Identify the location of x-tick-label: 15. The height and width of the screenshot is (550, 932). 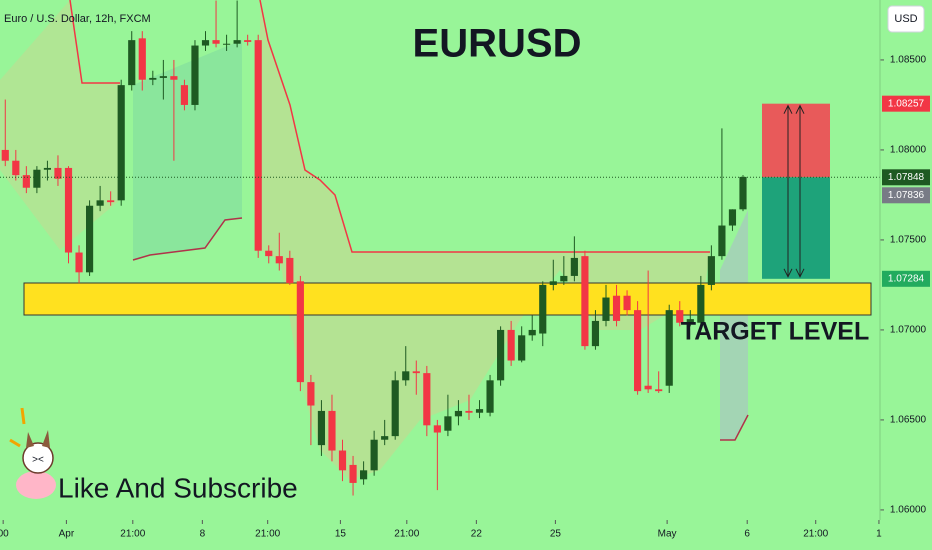
(341, 534).